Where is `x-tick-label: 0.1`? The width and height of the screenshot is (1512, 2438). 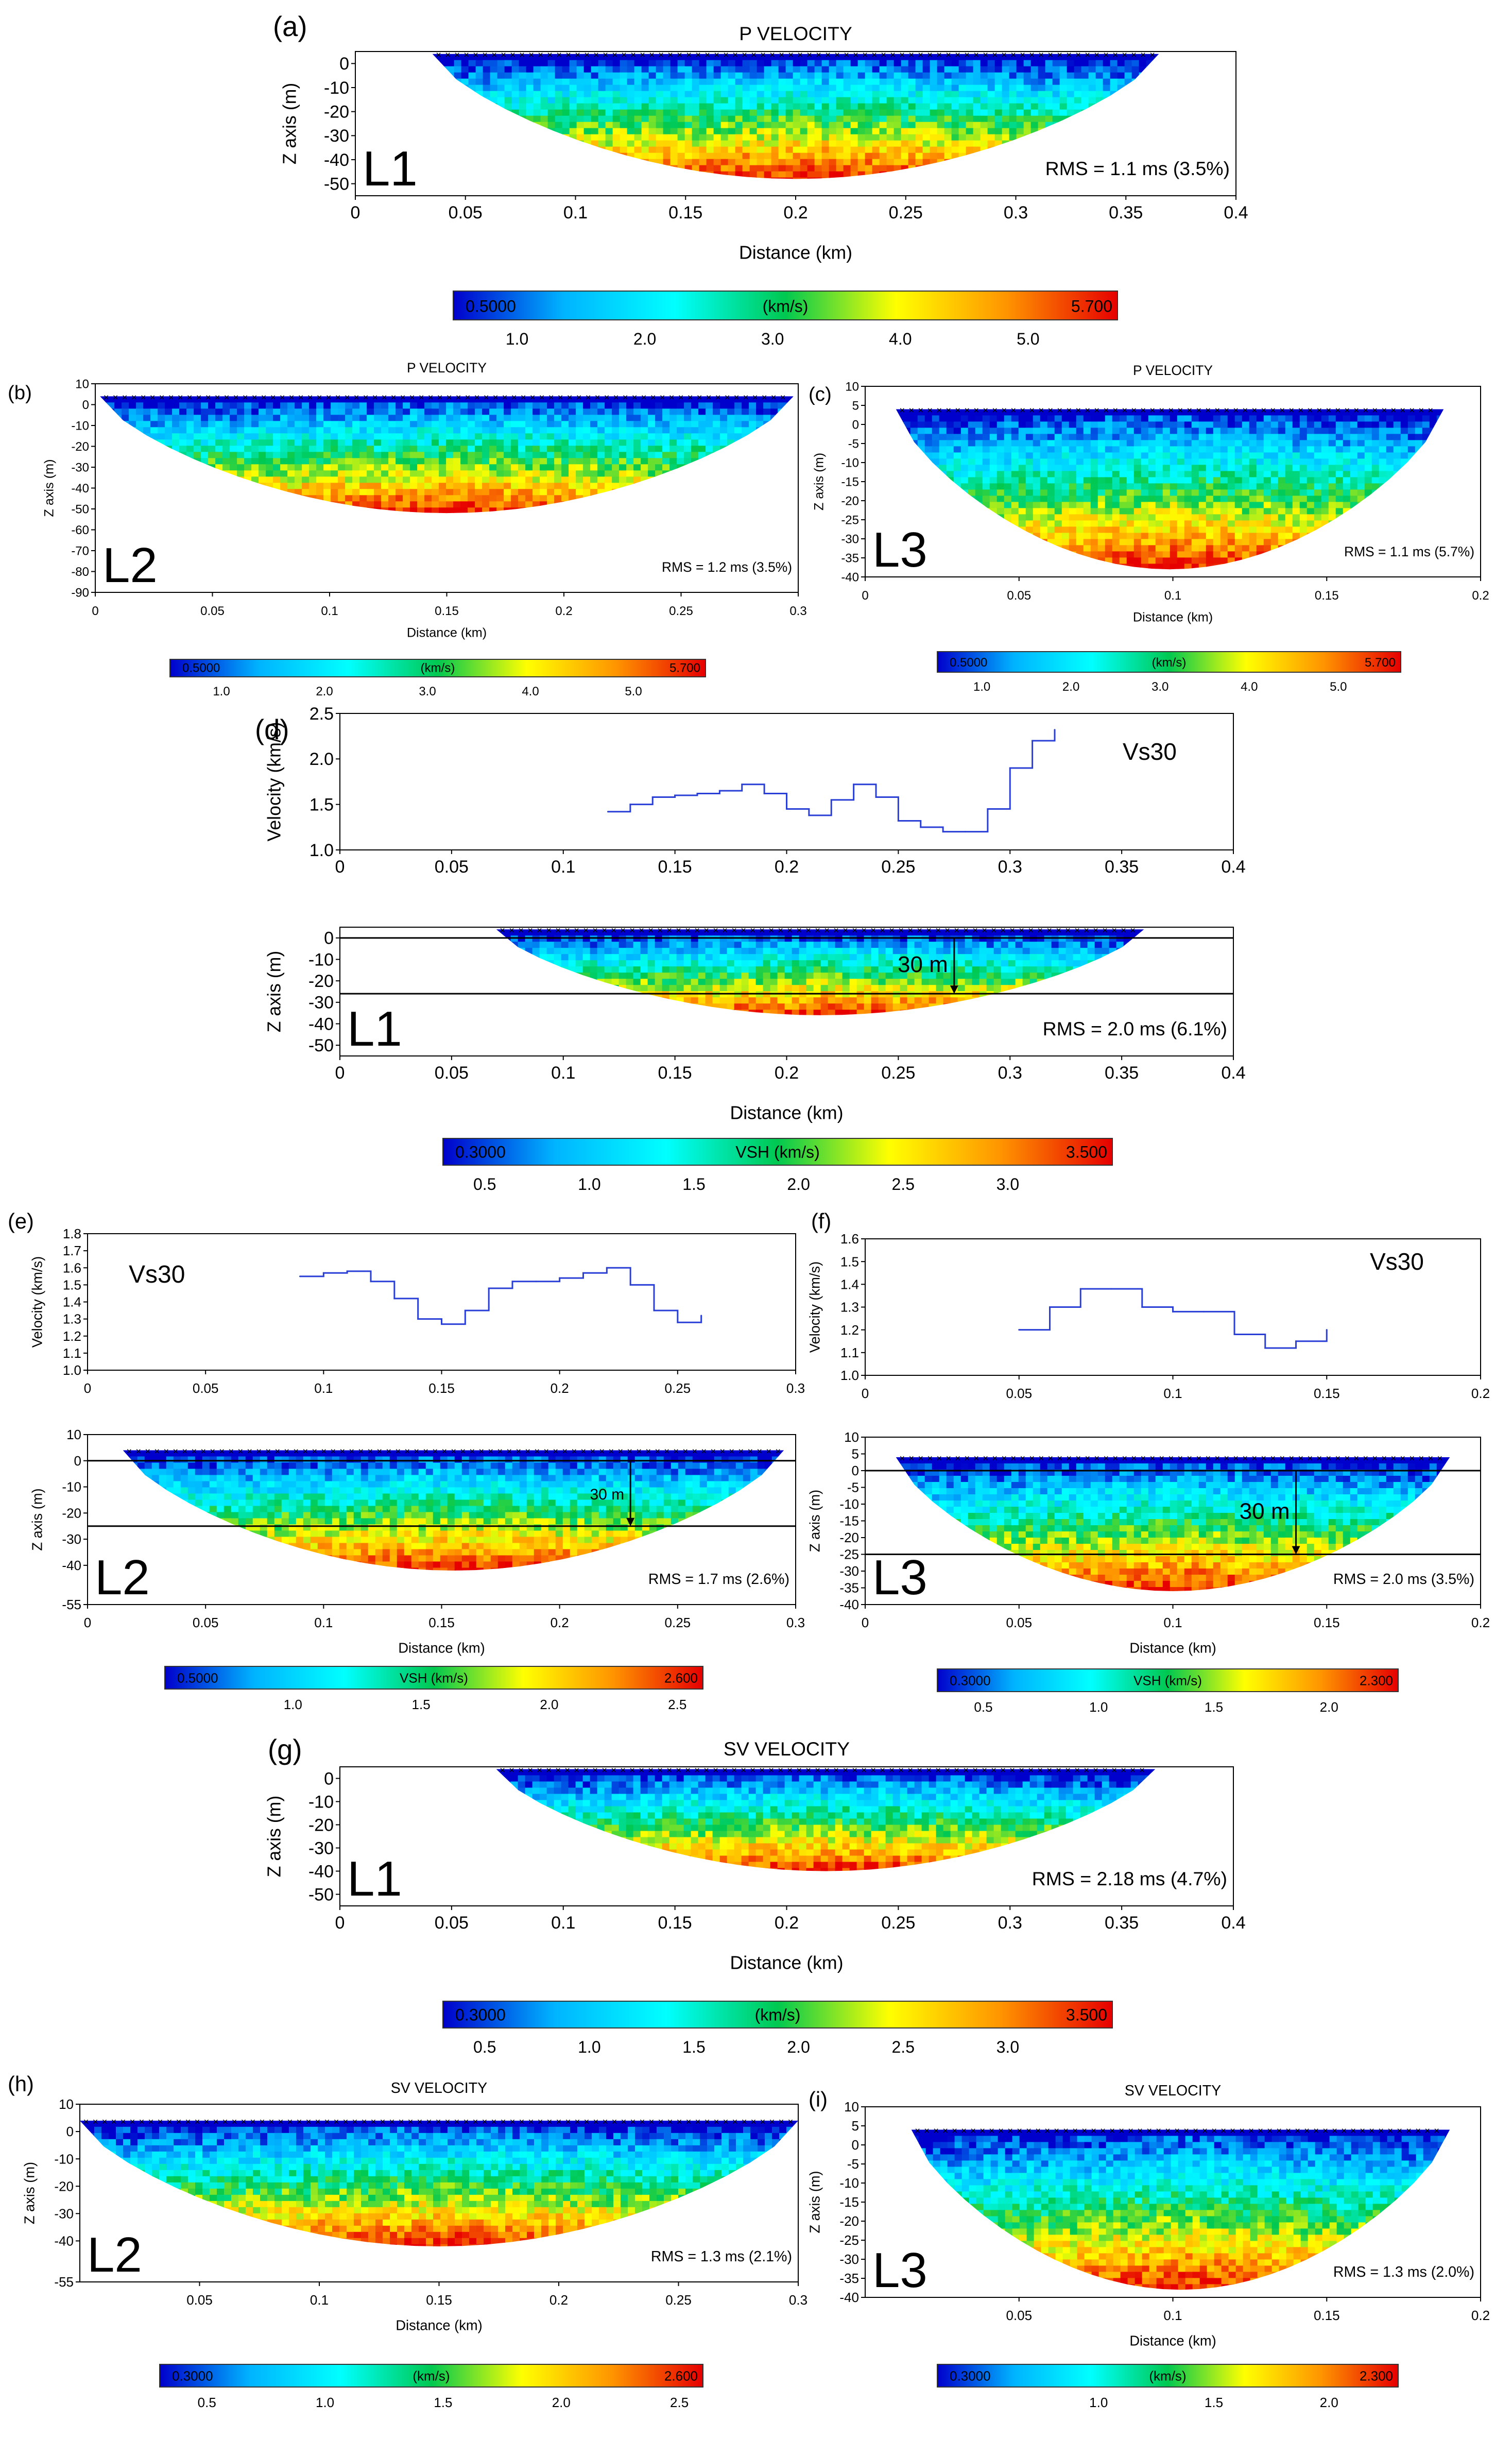
x-tick-label: 0.1 is located at coordinates (1172, 1622).